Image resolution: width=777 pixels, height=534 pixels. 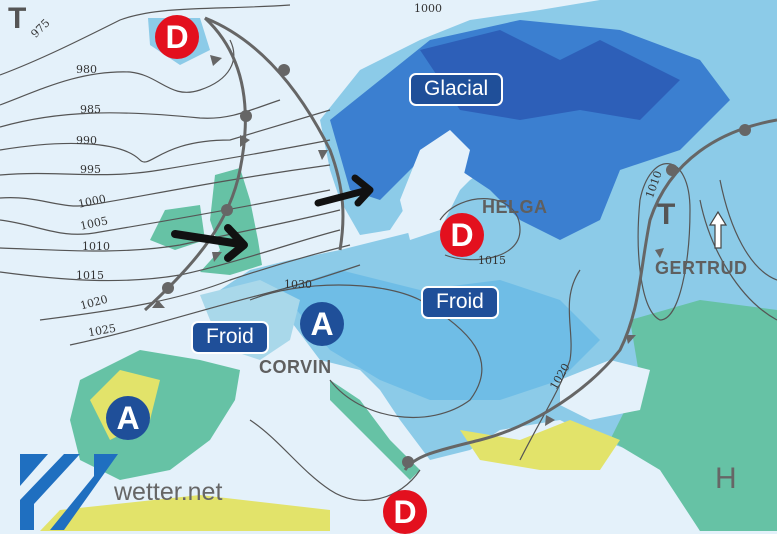 What do you see at coordinates (231, 221) in the screenshot?
I see `great-britain` at bounding box center [231, 221].